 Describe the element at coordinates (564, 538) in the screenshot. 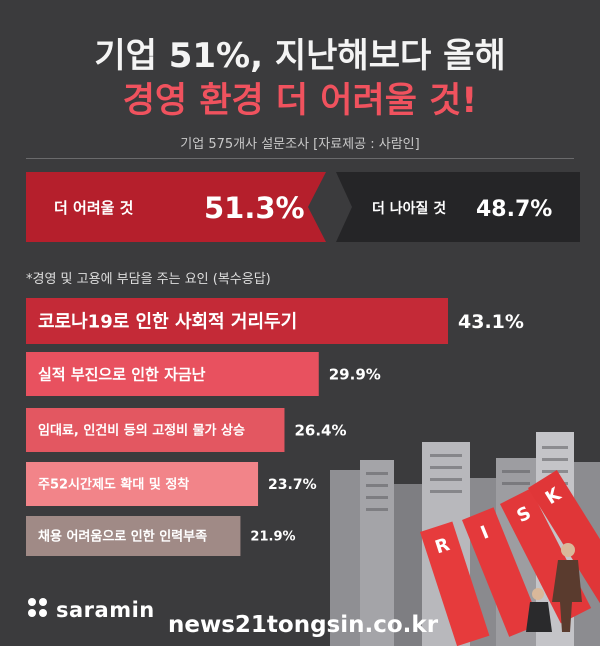

I see `domino-k` at that location.